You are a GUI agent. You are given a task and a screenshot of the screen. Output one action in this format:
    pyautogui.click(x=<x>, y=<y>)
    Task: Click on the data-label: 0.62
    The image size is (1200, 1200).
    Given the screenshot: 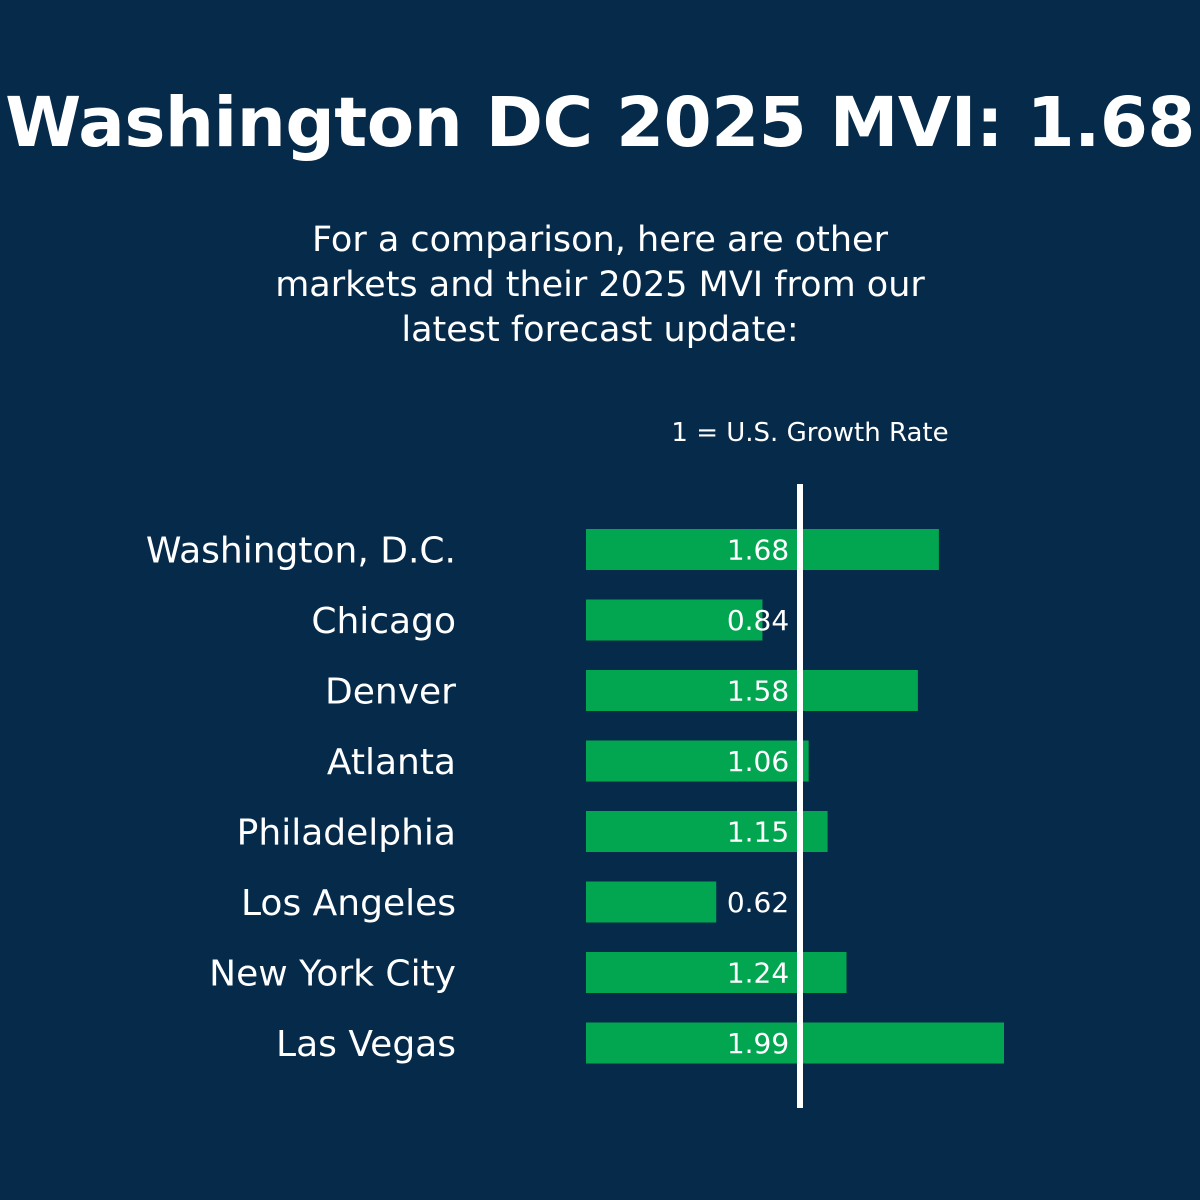 What is the action you would take?
    pyautogui.click(x=758, y=902)
    